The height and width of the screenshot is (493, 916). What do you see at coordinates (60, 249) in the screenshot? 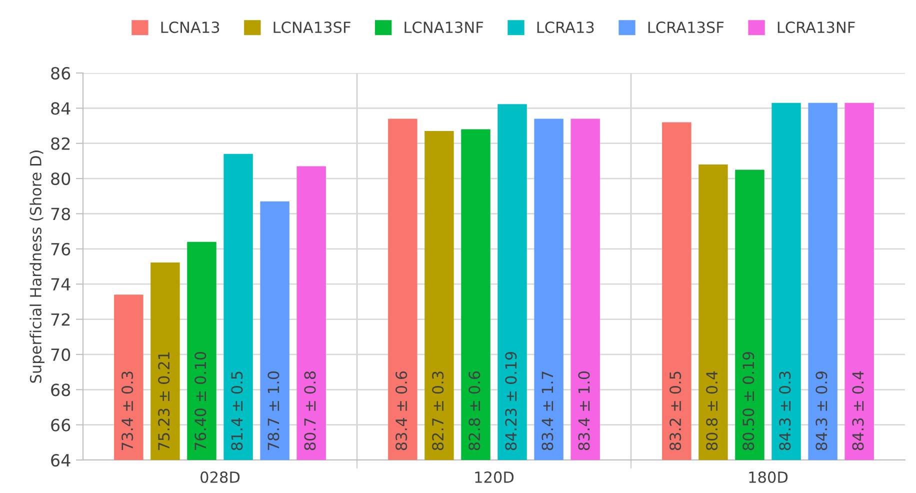
I see `y-tick-label: 76` at bounding box center [60, 249].